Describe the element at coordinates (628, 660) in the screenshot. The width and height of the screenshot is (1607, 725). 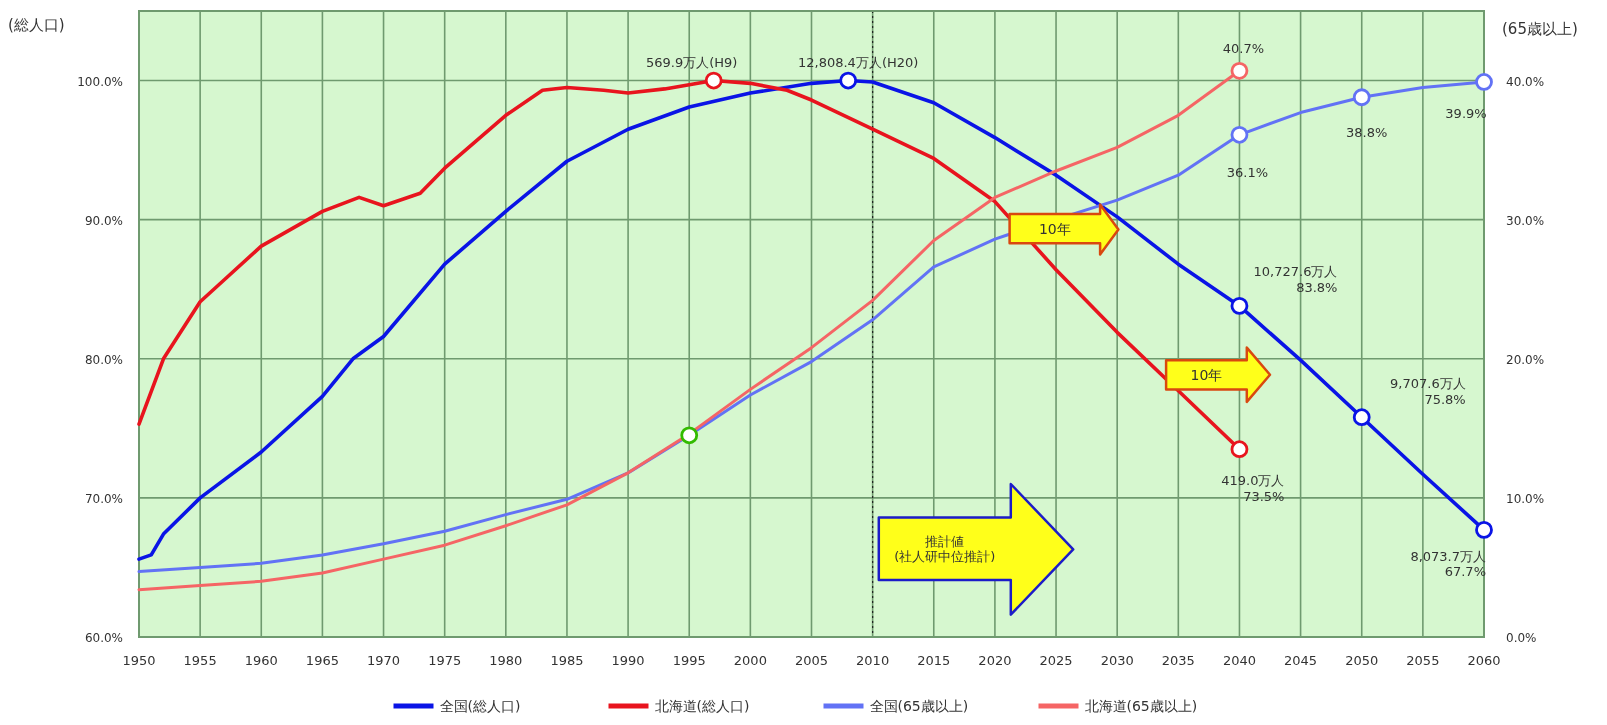
I see `x-tick-label: 1990` at that location.